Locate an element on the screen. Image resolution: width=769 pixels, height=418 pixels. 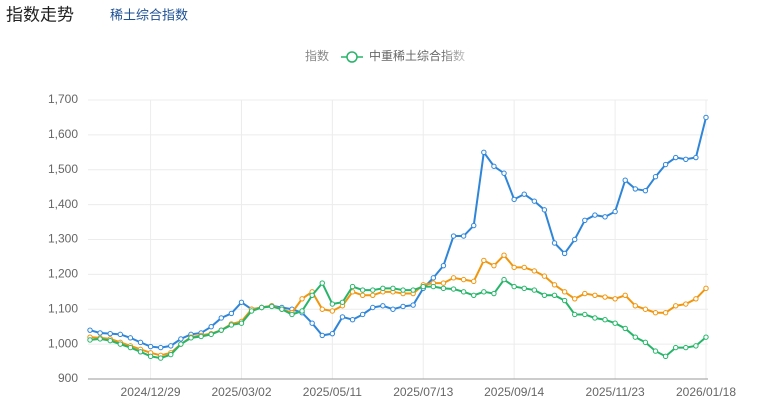
x-tick-label: 2025/05/11 is located at coordinates (332, 392).